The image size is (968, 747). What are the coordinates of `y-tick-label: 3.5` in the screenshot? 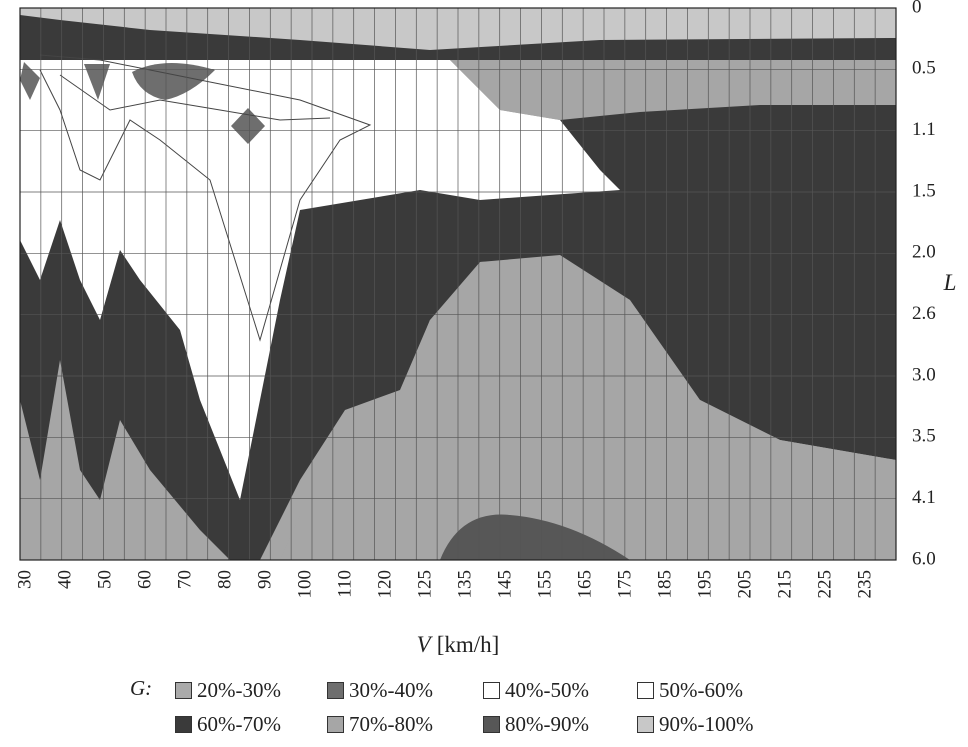 It's located at (924, 436).